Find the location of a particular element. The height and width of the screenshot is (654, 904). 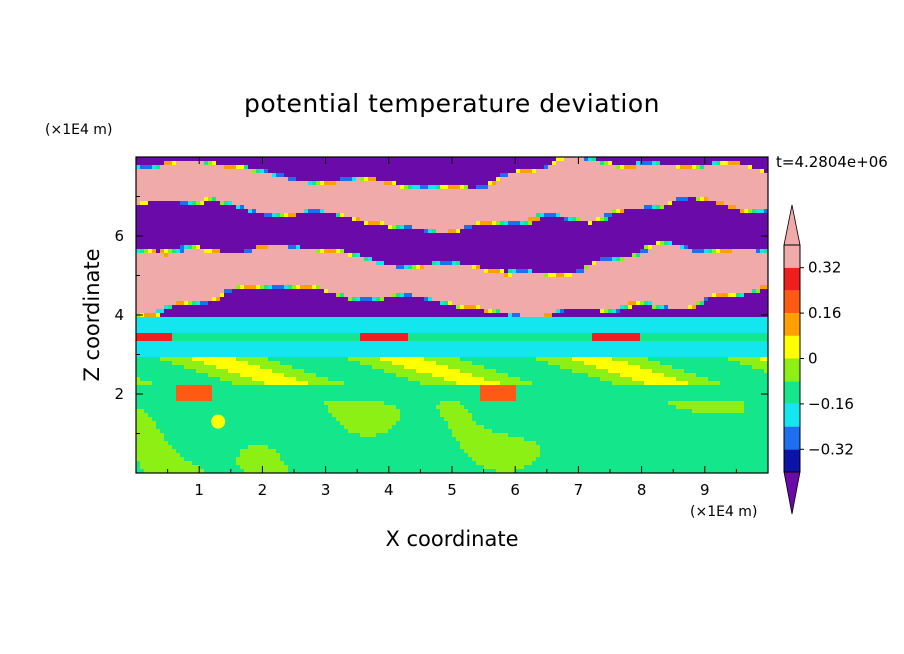

y-axis-label: Z coordinate is located at coordinates (92, 314).